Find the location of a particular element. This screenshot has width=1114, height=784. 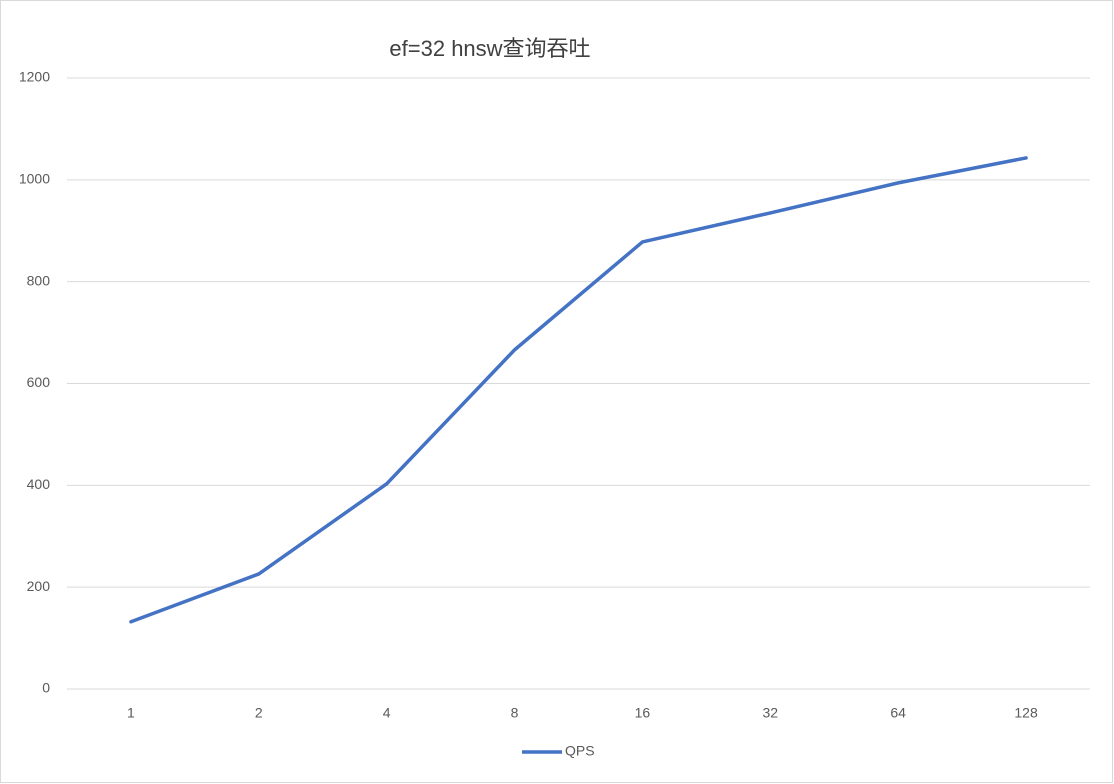

x-tick-label: 64 is located at coordinates (898, 713).